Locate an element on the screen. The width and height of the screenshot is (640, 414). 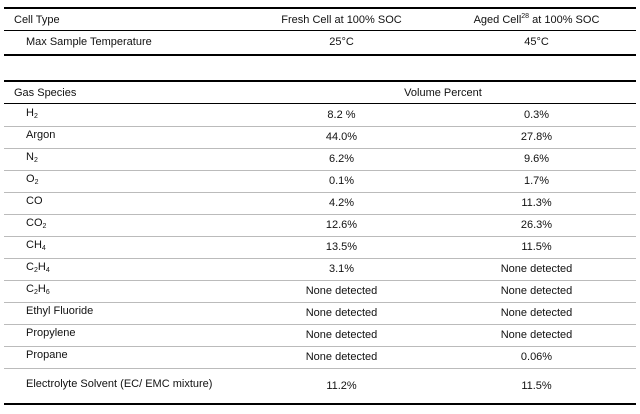
header-cell-type: Cell Type is located at coordinates (128, 19).